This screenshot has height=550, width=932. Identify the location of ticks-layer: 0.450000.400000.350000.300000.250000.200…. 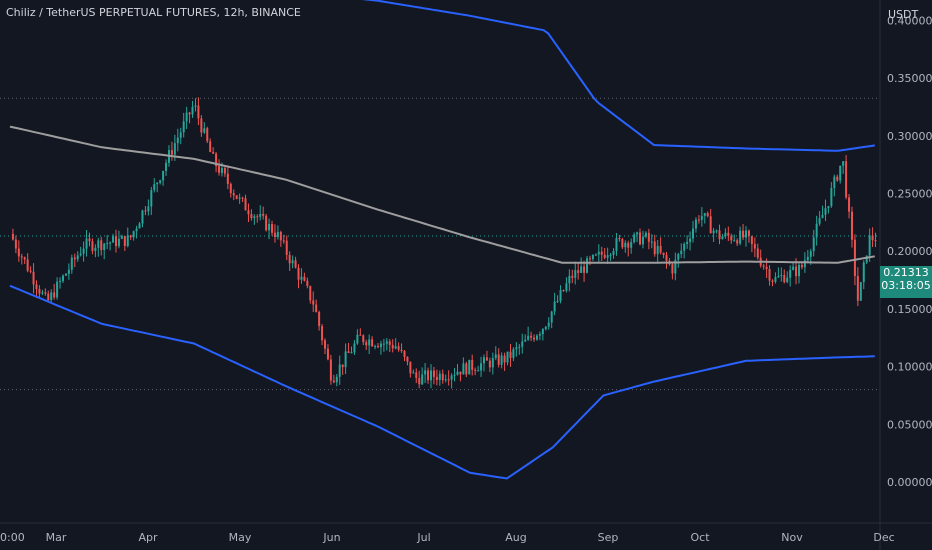
(909, 244).